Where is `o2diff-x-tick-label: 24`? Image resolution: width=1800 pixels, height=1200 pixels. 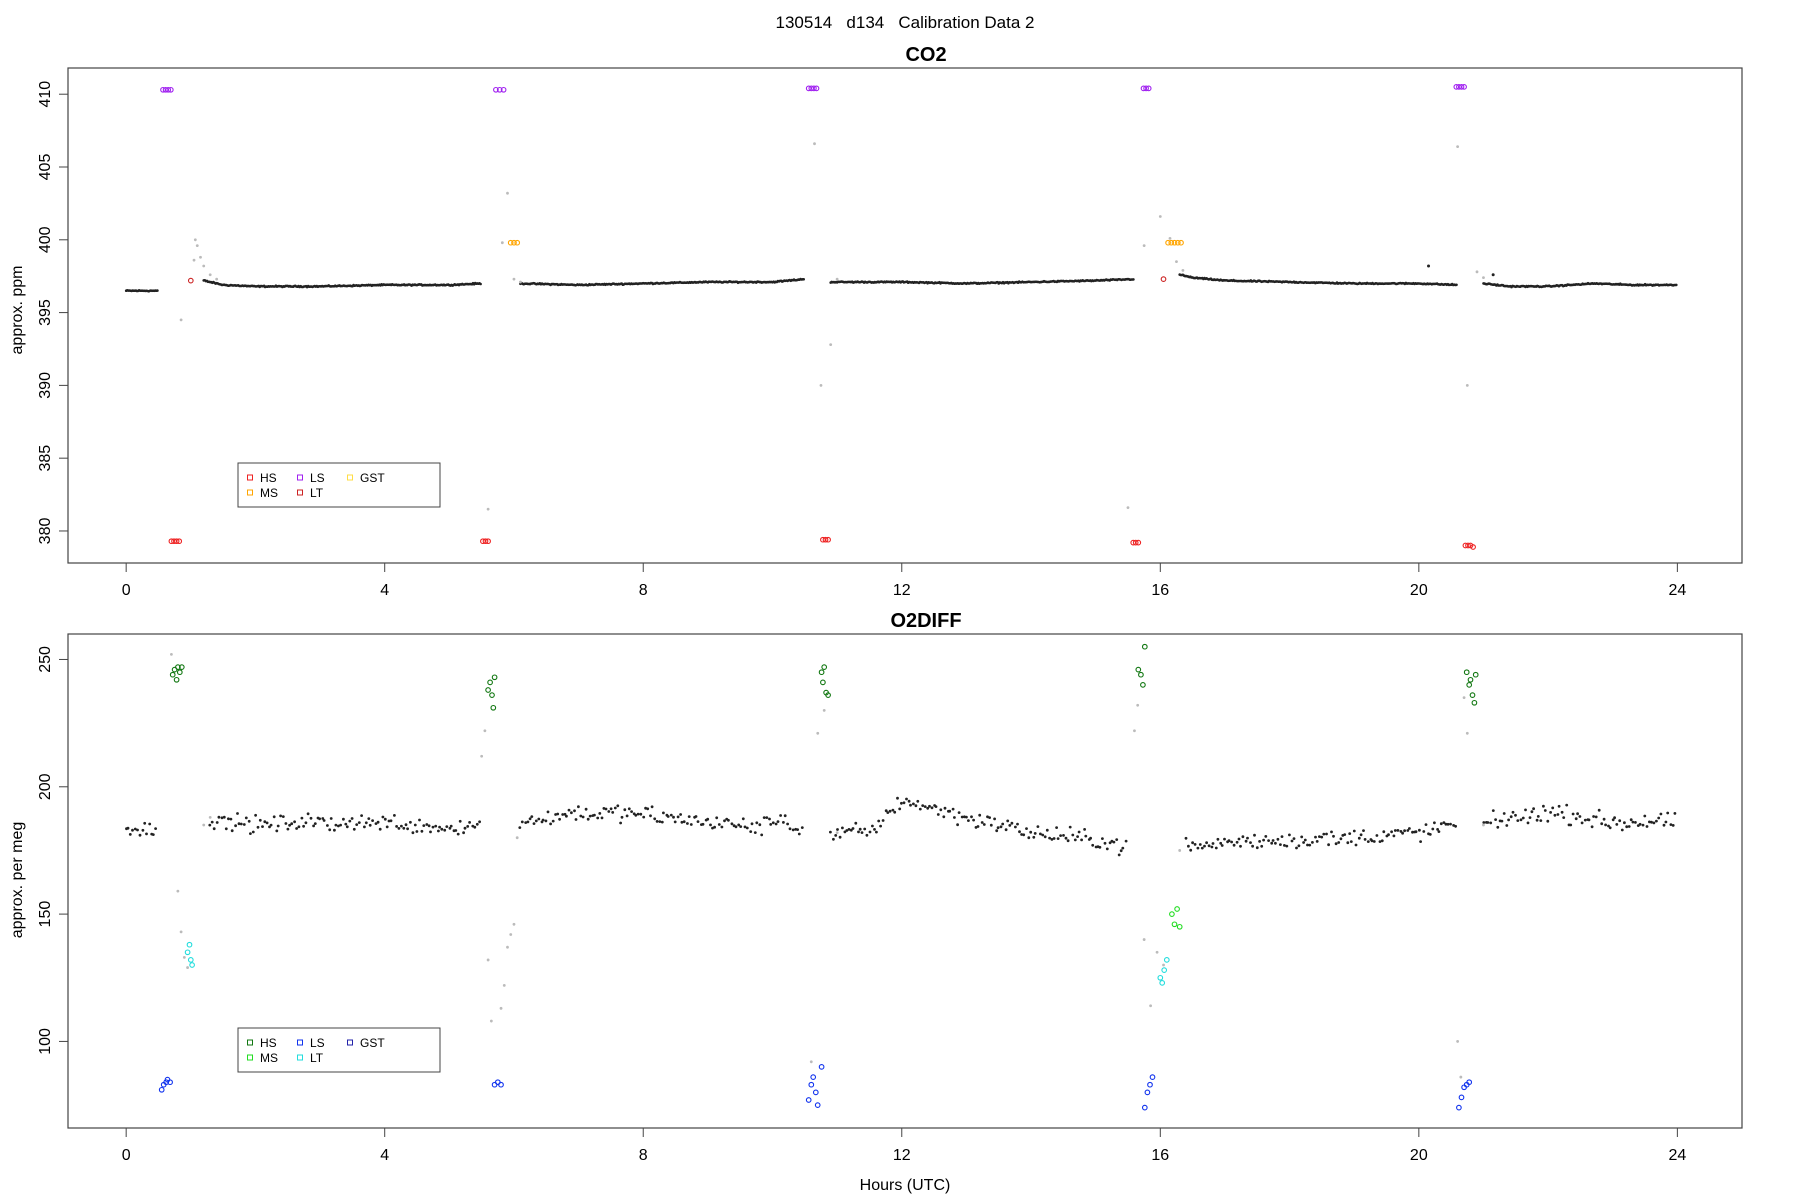
o2diff-x-tick-label: 24 is located at coordinates (1677, 1155).